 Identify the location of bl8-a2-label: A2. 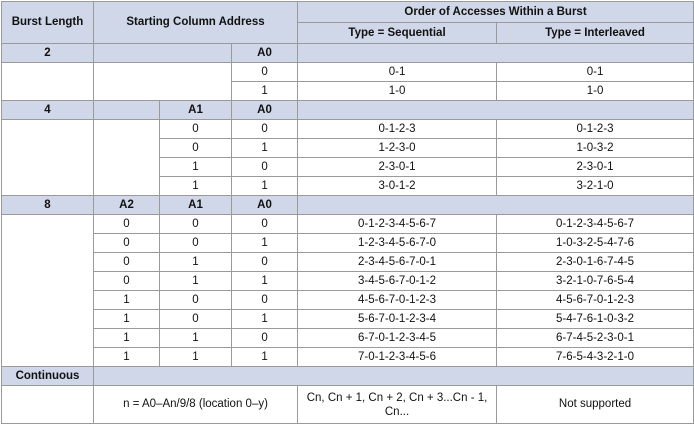
(126, 205).